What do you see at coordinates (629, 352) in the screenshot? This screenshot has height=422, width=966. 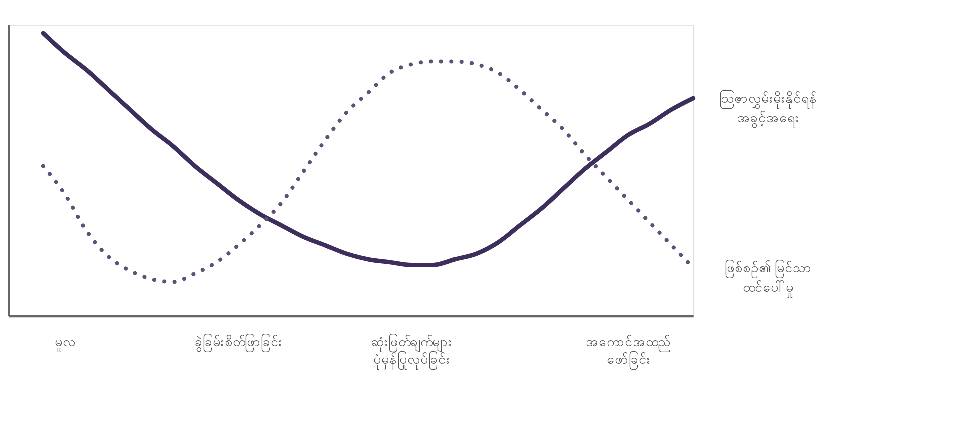 I see `x-tick-label: အကောင်အထည် ဖော်ခြင်း` at bounding box center [629, 352].